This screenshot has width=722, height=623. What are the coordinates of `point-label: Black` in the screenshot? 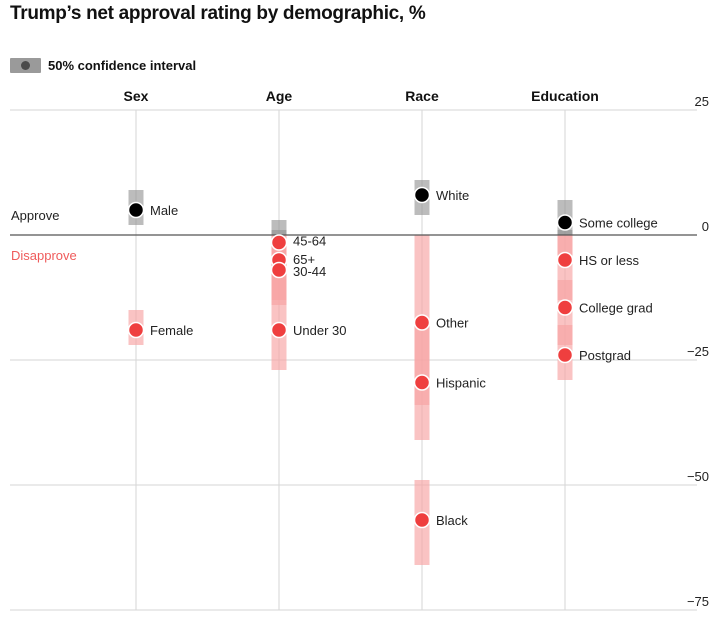 It's located at (452, 520).